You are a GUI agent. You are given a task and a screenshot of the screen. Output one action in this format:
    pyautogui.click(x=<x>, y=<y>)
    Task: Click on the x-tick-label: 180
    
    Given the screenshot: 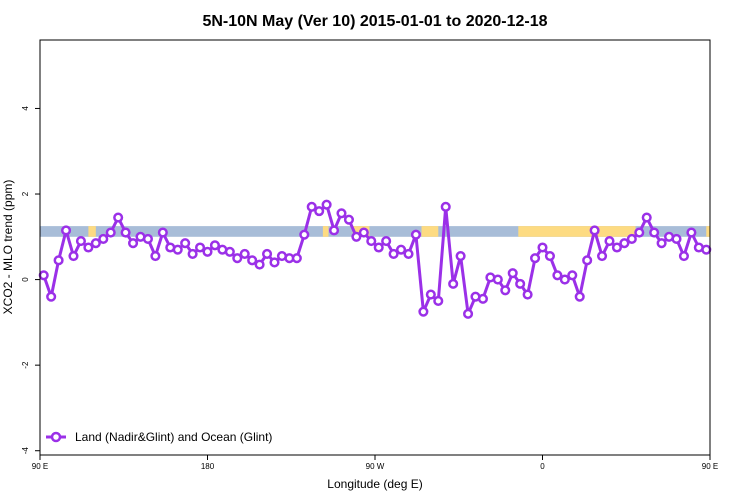 What is the action you would take?
    pyautogui.click(x=208, y=466)
    